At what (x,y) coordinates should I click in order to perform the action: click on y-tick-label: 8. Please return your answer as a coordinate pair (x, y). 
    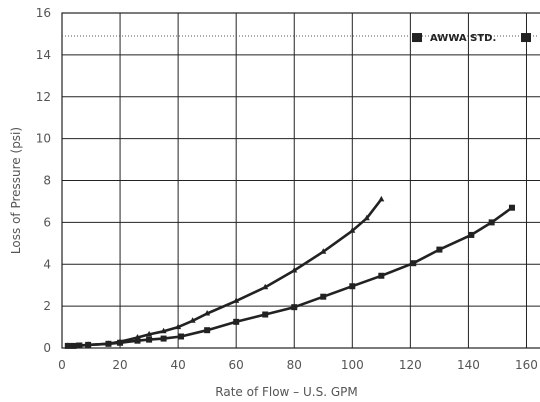
    Looking at the image, I should click on (47, 181).